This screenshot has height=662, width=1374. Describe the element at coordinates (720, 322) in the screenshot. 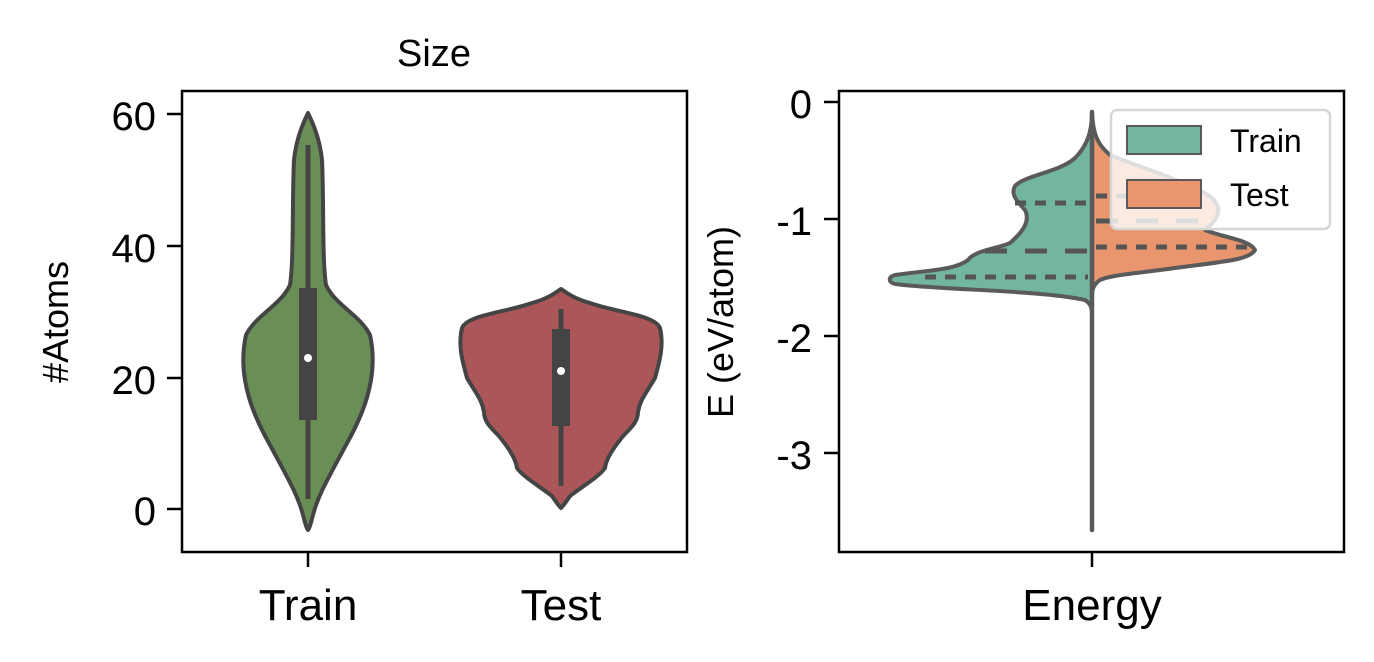

I see `y-axis-label: E (eV/atom)` at that location.